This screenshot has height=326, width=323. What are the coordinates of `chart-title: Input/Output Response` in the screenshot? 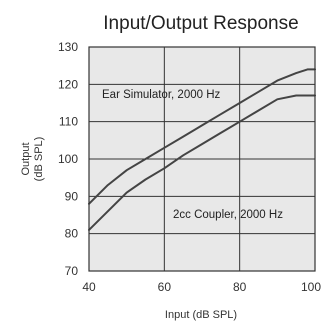 It's located at (200, 23).